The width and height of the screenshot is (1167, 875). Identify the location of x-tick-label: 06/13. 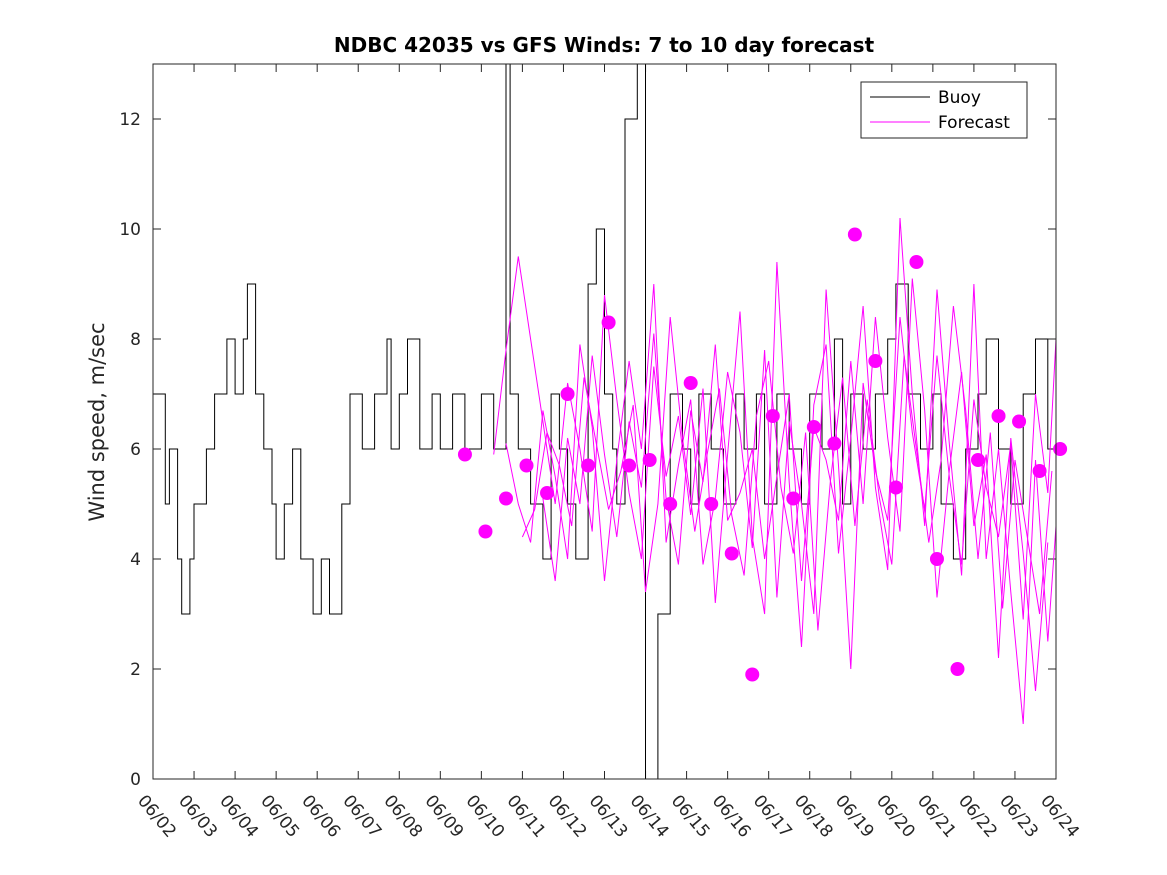
(608, 816).